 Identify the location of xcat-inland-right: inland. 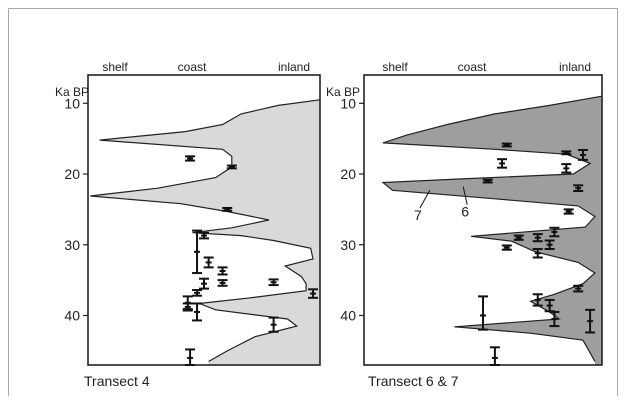
(575, 67).